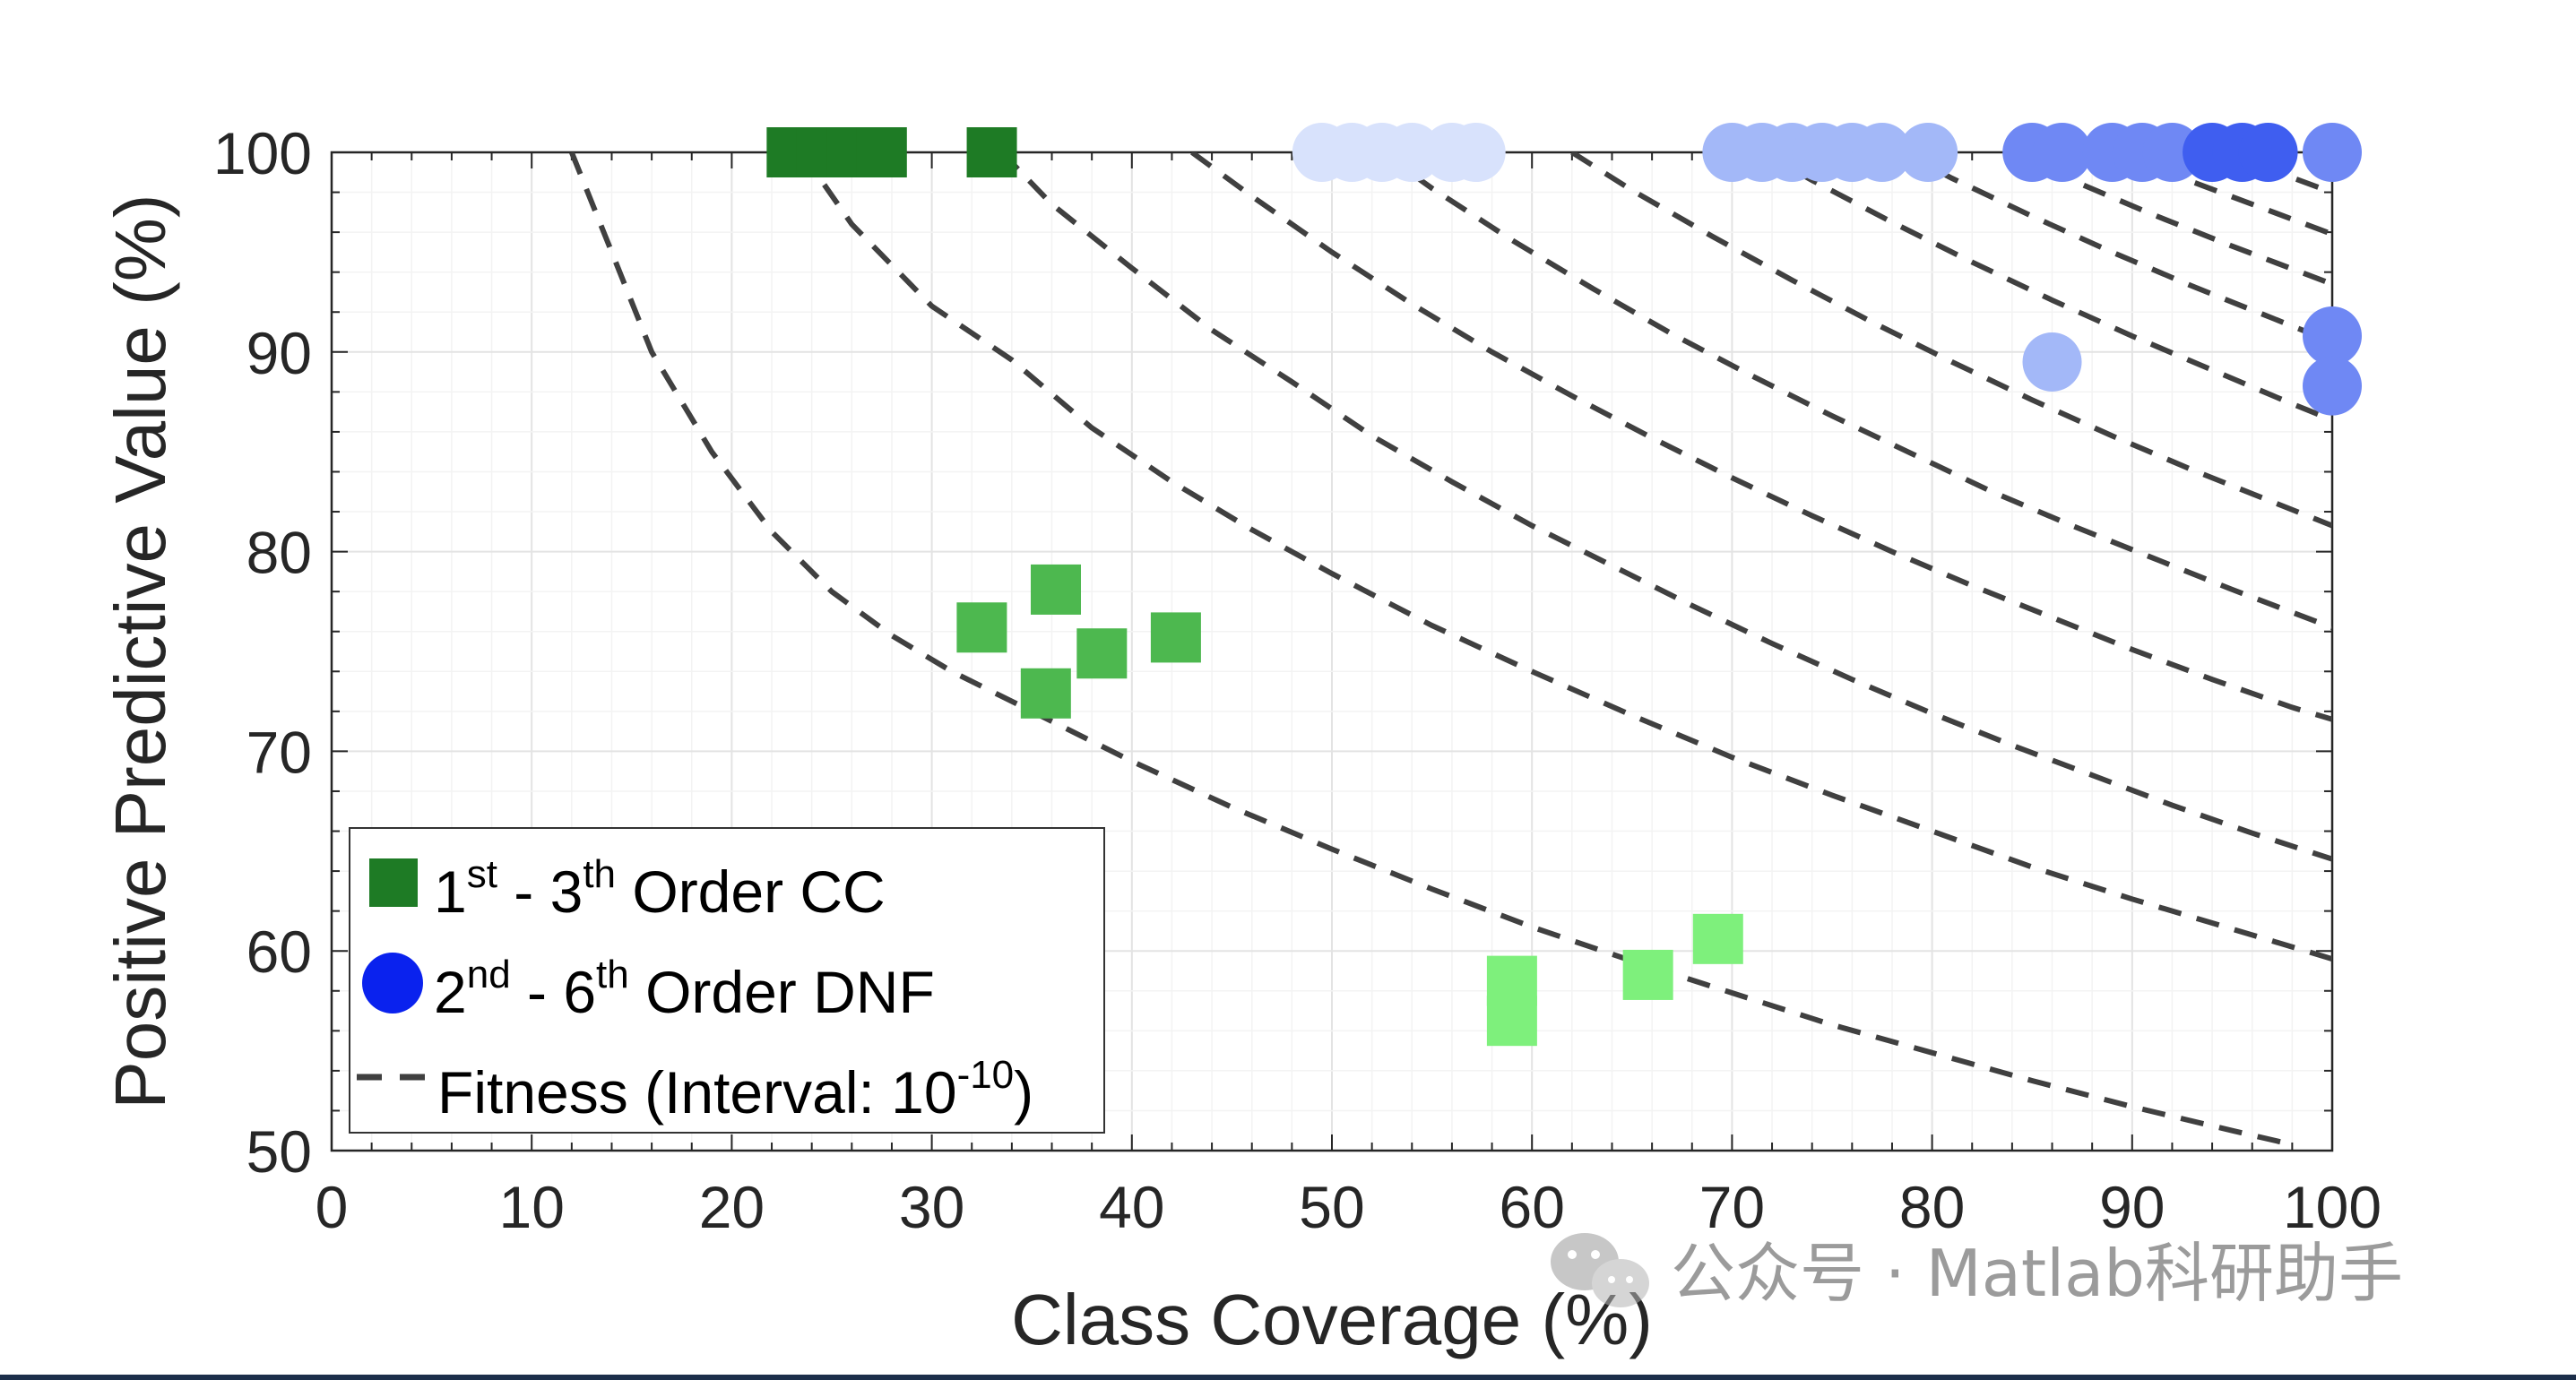 The image size is (2576, 1380). I want to click on y-tick-label: 60, so click(279, 952).